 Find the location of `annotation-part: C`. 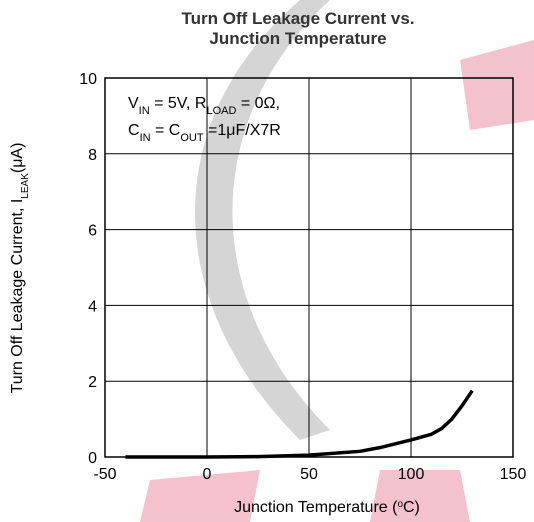

annotation-part: C is located at coordinates (134, 130).